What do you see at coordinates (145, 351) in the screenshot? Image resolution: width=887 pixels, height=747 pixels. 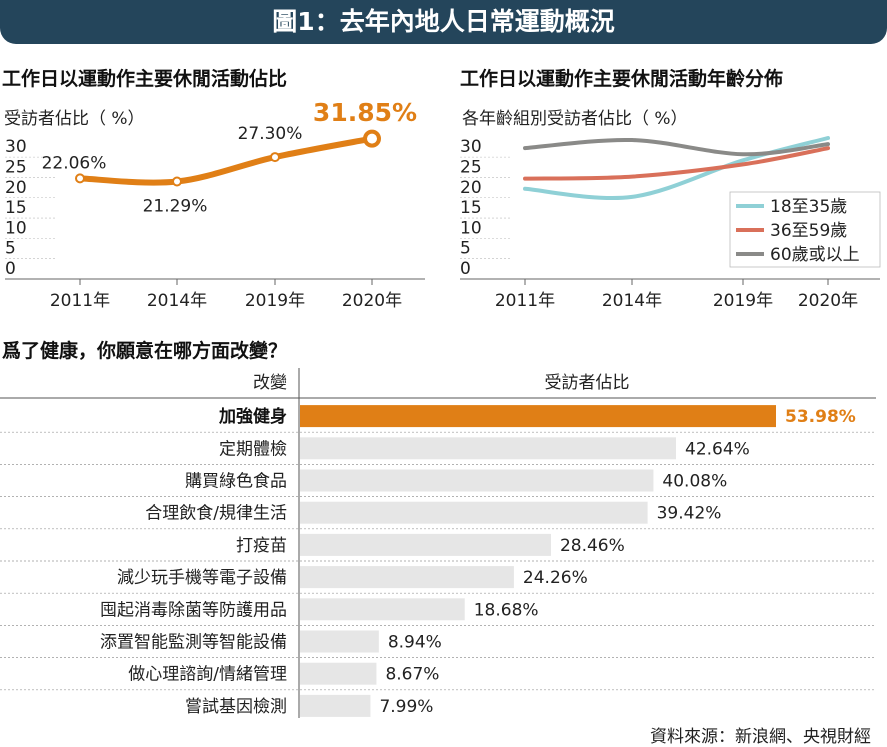 I see `survey-title: 爲了健康，你願意在哪方面改變？` at bounding box center [145, 351].